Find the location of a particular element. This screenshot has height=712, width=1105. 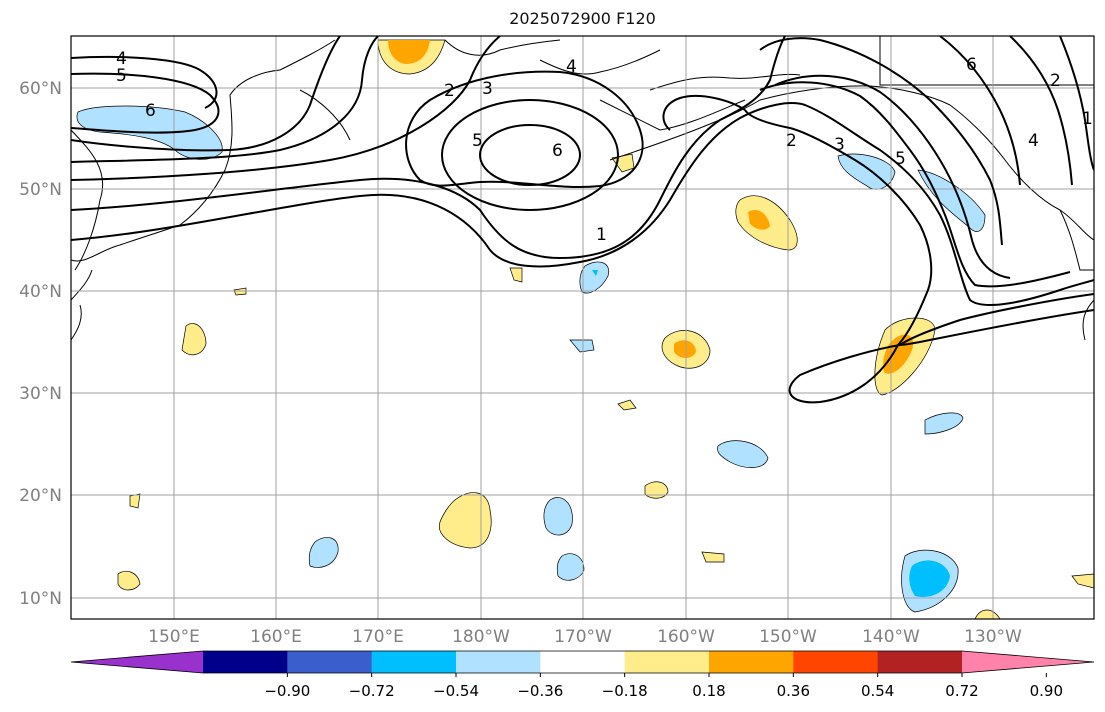

lat-label: 30°N is located at coordinates (40, 394).